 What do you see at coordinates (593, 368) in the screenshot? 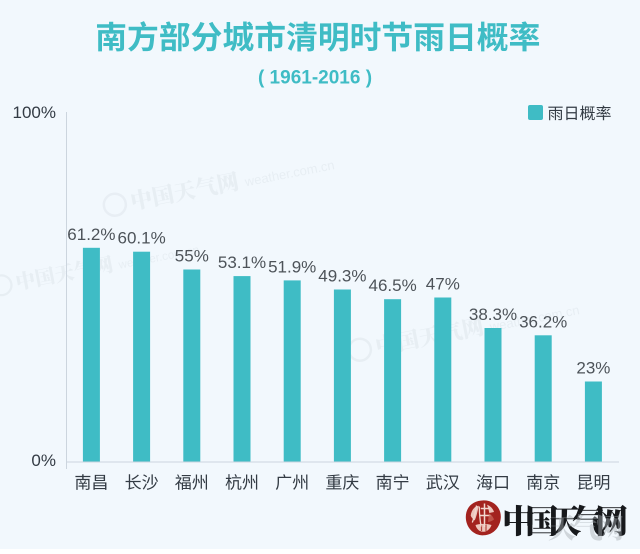
I see `svg-text: 23%` at bounding box center [593, 368].